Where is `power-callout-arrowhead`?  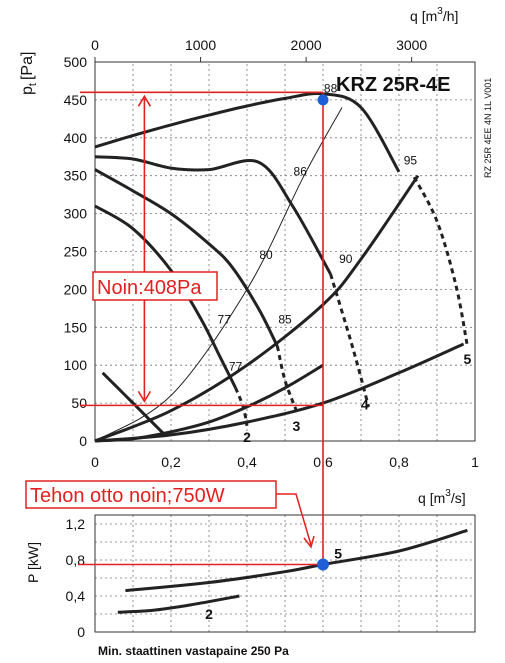
power-callout-arrowhead is located at coordinates (309, 542).